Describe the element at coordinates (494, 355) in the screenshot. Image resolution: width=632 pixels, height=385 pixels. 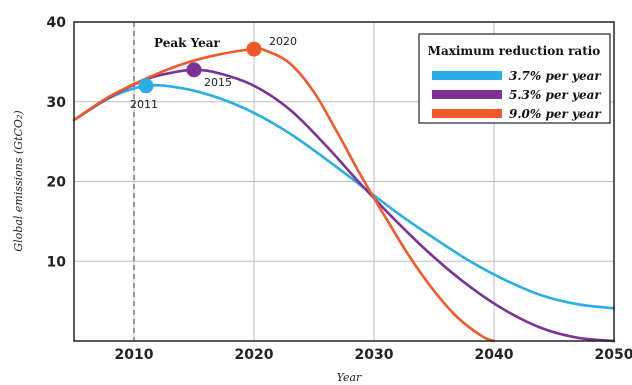
I see `x-tick-label: 2040` at that location.